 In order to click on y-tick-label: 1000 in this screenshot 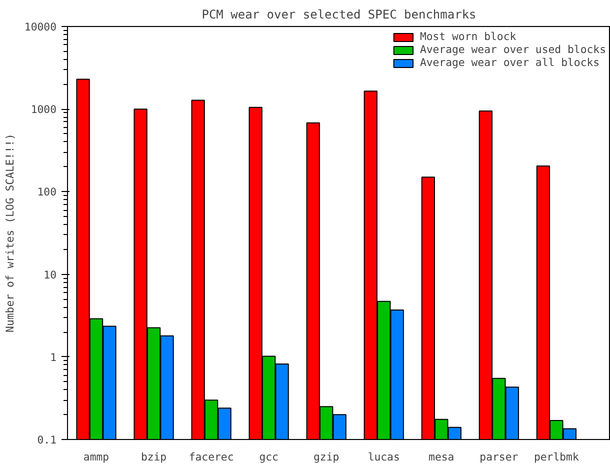, I will do `click(43, 109)`.